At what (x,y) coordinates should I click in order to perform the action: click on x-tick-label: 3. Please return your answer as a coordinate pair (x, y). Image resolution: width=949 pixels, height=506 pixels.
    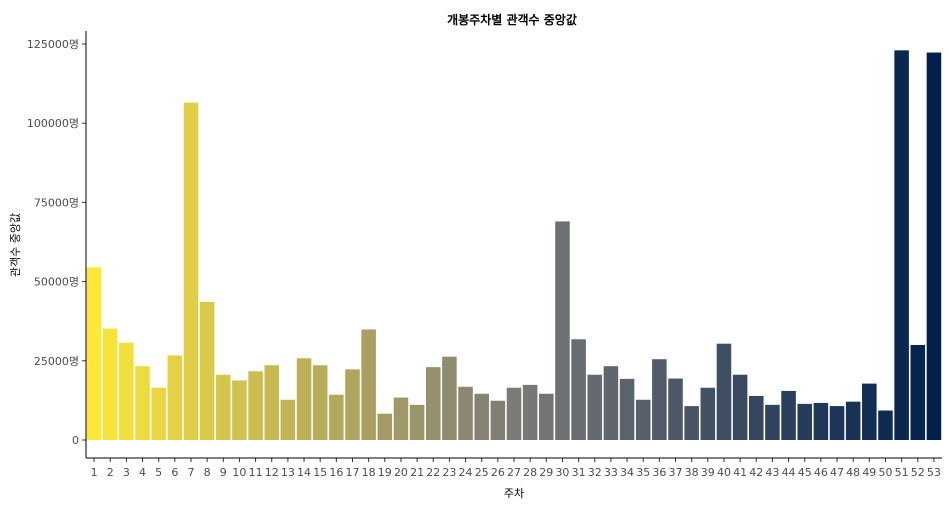
    Looking at the image, I should click on (126, 472).